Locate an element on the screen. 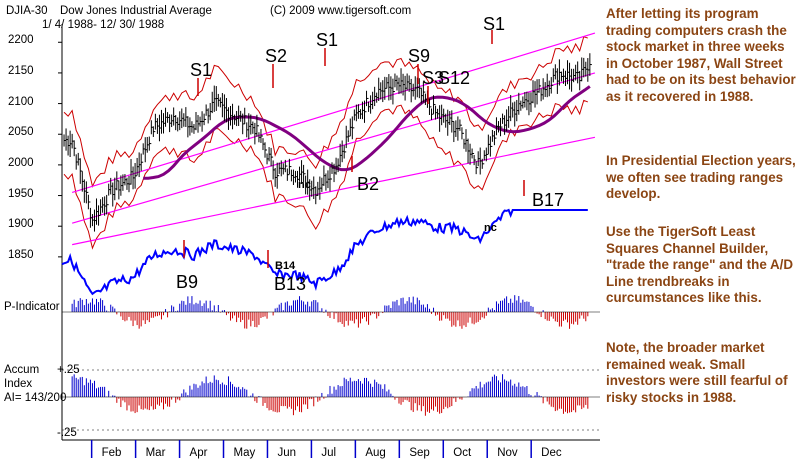  accum-label-line3: AI= 143/200 is located at coordinates (35, 398).